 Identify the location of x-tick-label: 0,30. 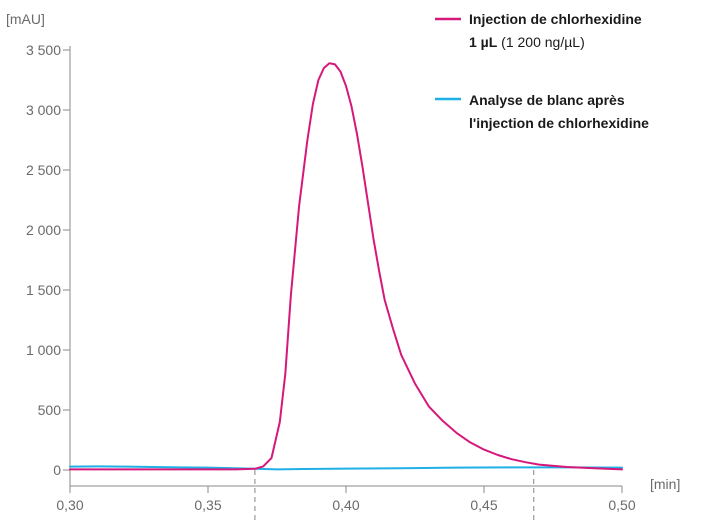
(69, 505).